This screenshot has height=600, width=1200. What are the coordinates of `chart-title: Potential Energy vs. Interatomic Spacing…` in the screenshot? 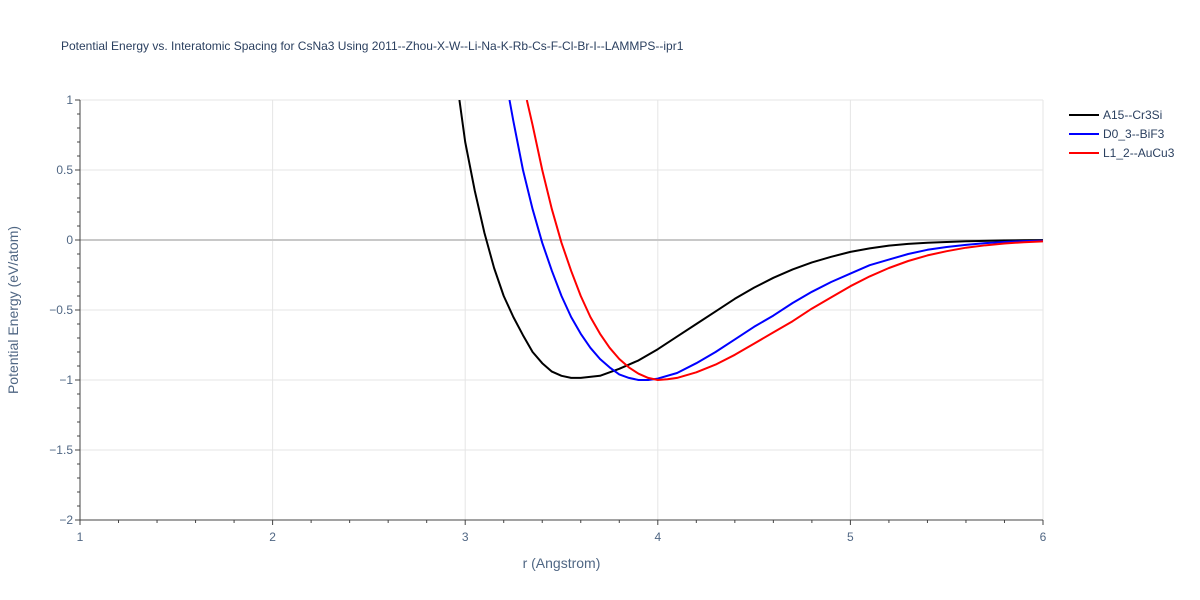 It's located at (372, 46).